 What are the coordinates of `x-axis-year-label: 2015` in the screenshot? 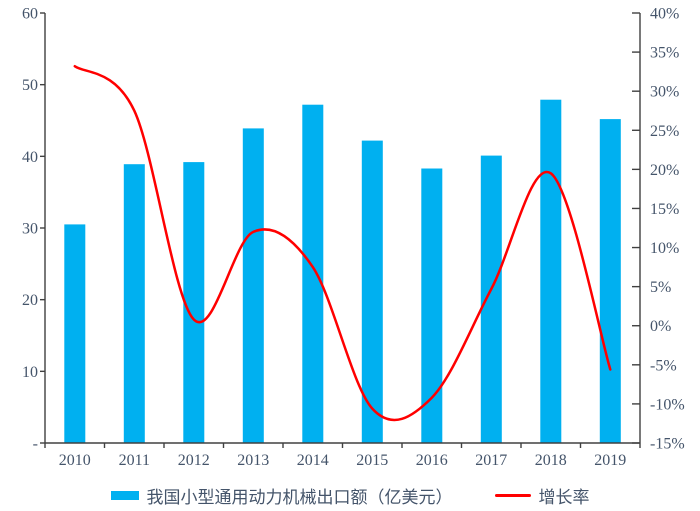 It's located at (372, 460).